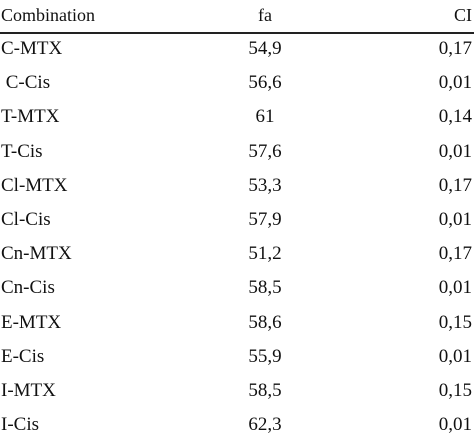 The image size is (474, 440). Describe the element at coordinates (28, 288) in the screenshot. I see `combination: Cn-Cis` at that location.